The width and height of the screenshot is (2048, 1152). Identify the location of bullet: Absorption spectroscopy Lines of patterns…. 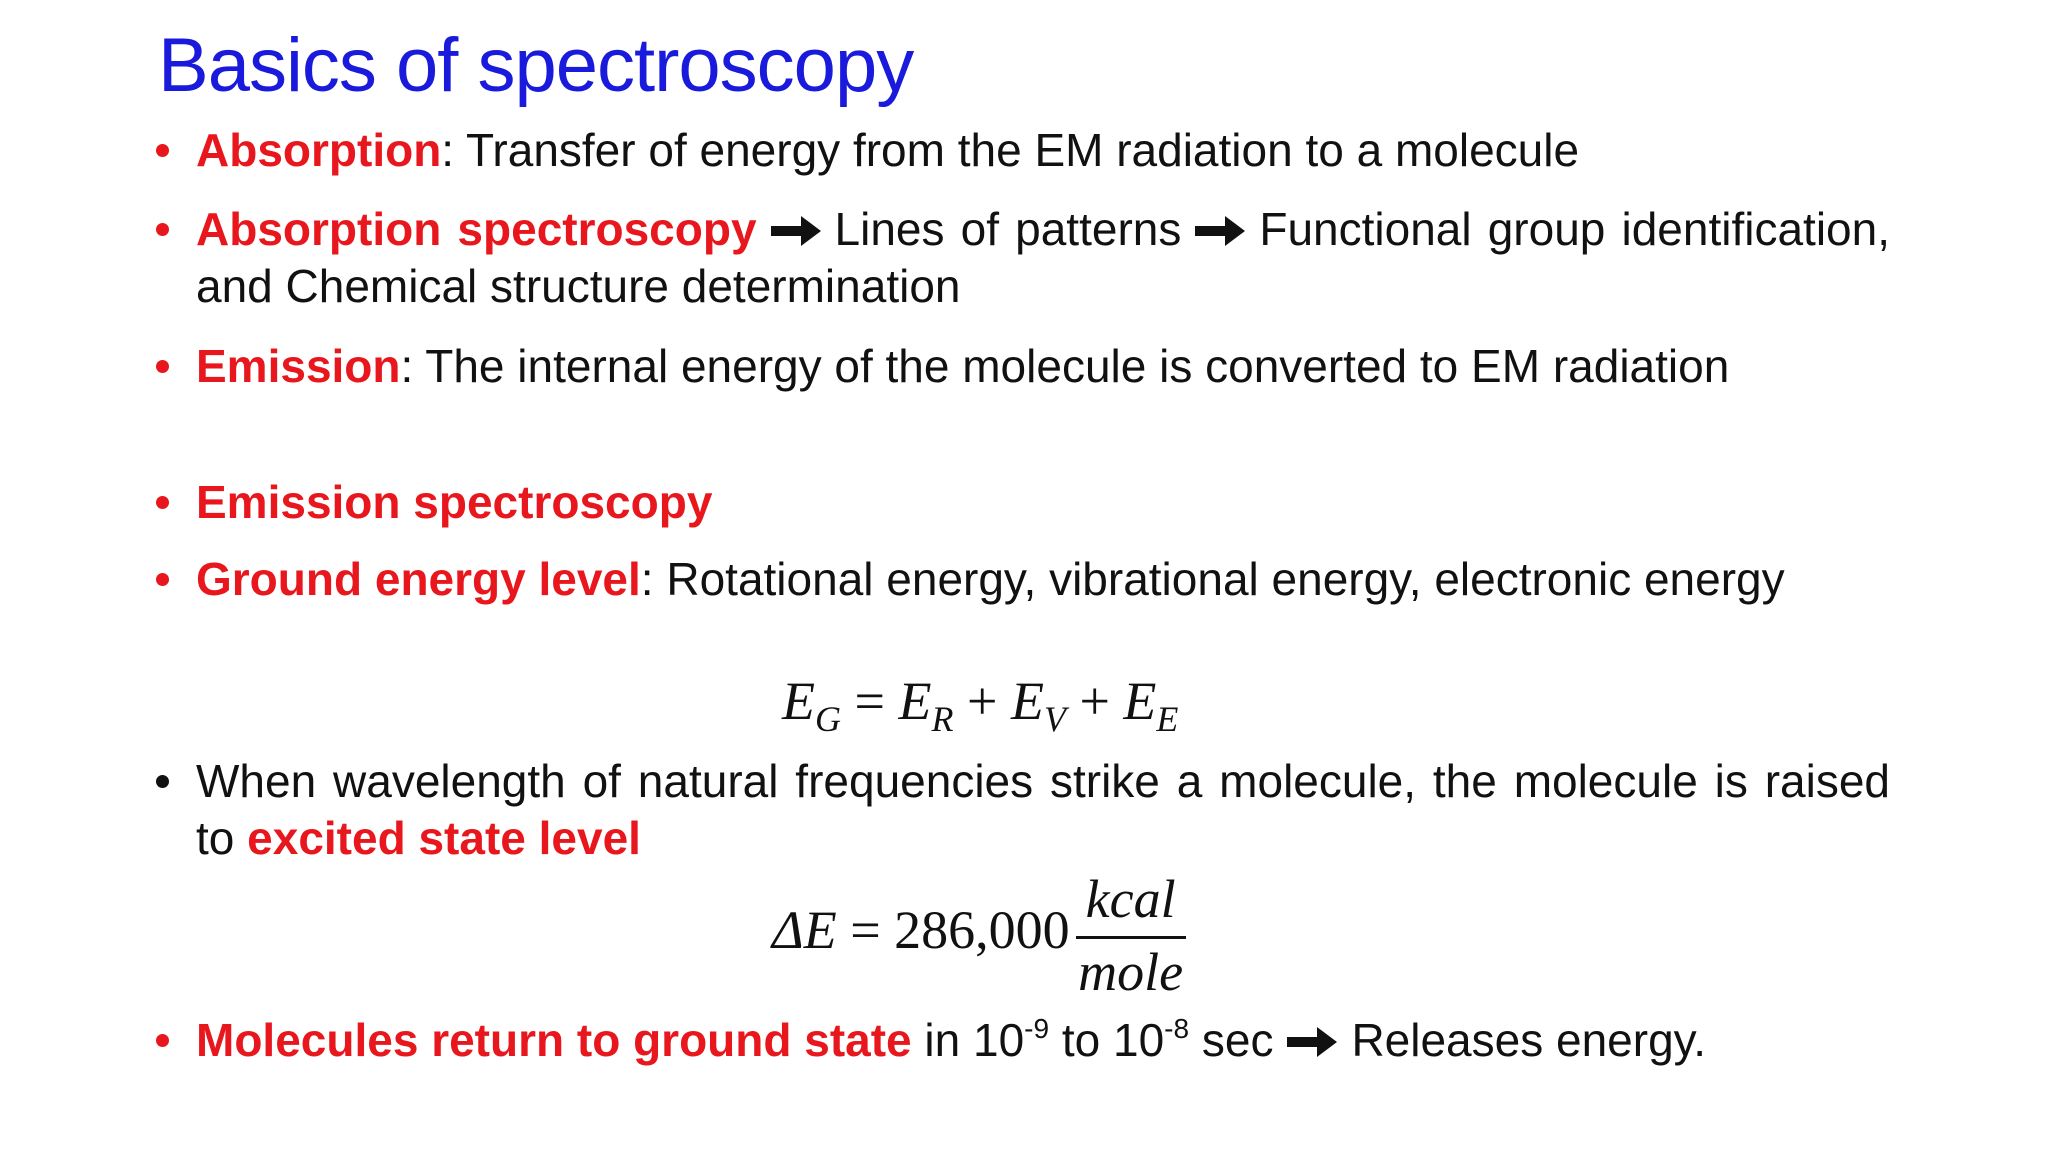
(1023, 258).